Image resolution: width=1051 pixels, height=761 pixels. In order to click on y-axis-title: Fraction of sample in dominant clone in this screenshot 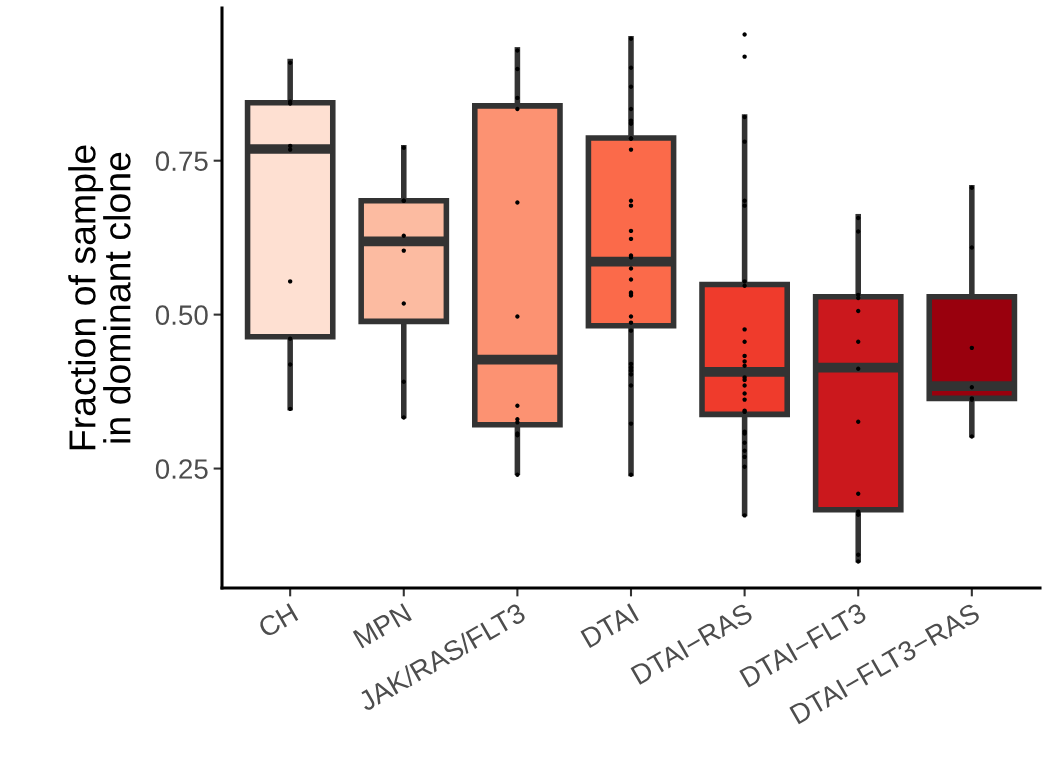, I will do `click(99, 297)`.